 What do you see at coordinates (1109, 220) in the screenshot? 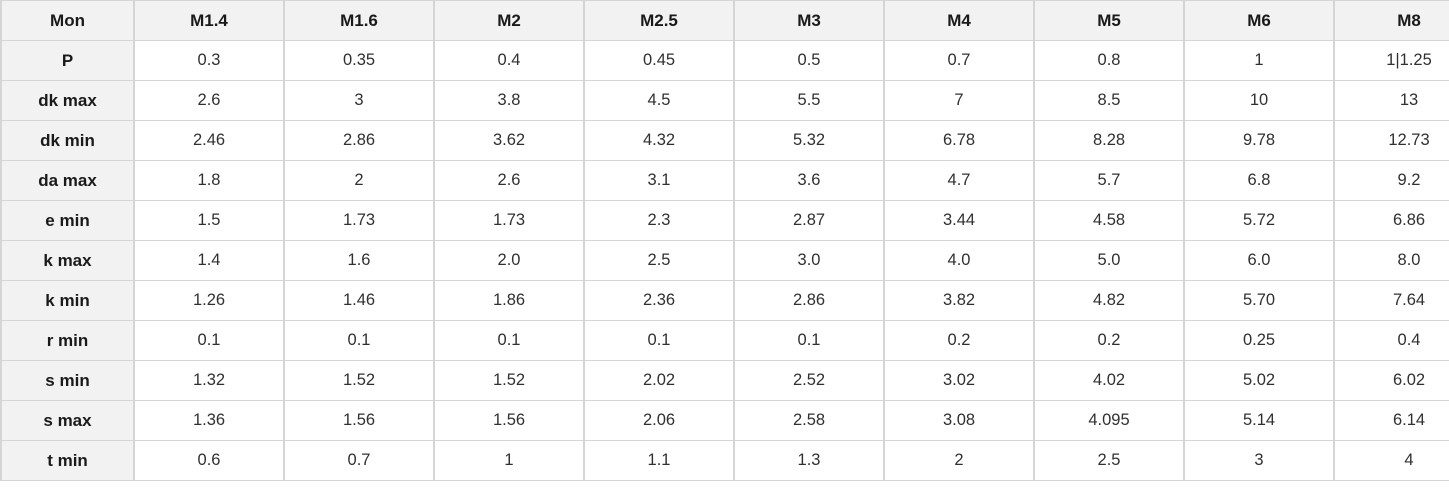
I see `data-cell: 4.58` at bounding box center [1109, 220].